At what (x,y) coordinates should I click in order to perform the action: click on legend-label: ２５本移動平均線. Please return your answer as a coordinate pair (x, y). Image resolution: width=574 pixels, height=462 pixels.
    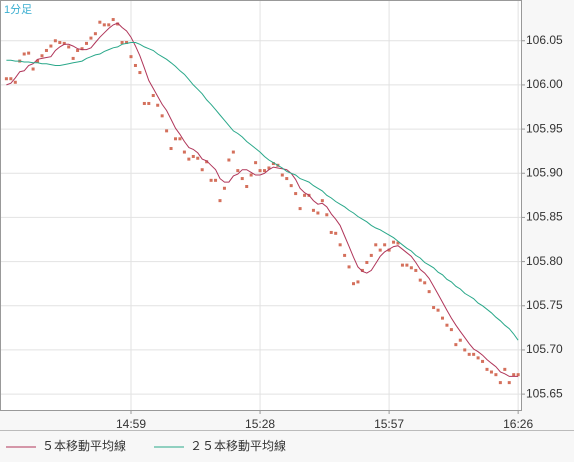
    Looking at the image, I should click on (238, 445).